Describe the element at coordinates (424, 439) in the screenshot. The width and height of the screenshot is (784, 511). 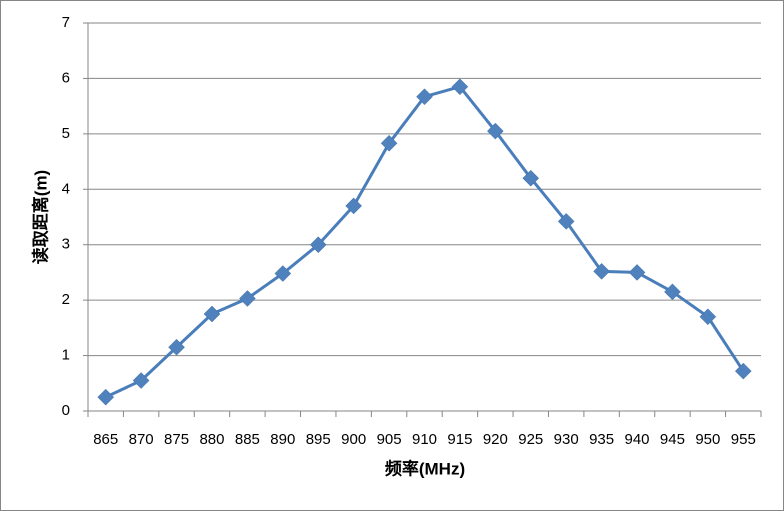
I see `x-tick-label: 910` at that location.